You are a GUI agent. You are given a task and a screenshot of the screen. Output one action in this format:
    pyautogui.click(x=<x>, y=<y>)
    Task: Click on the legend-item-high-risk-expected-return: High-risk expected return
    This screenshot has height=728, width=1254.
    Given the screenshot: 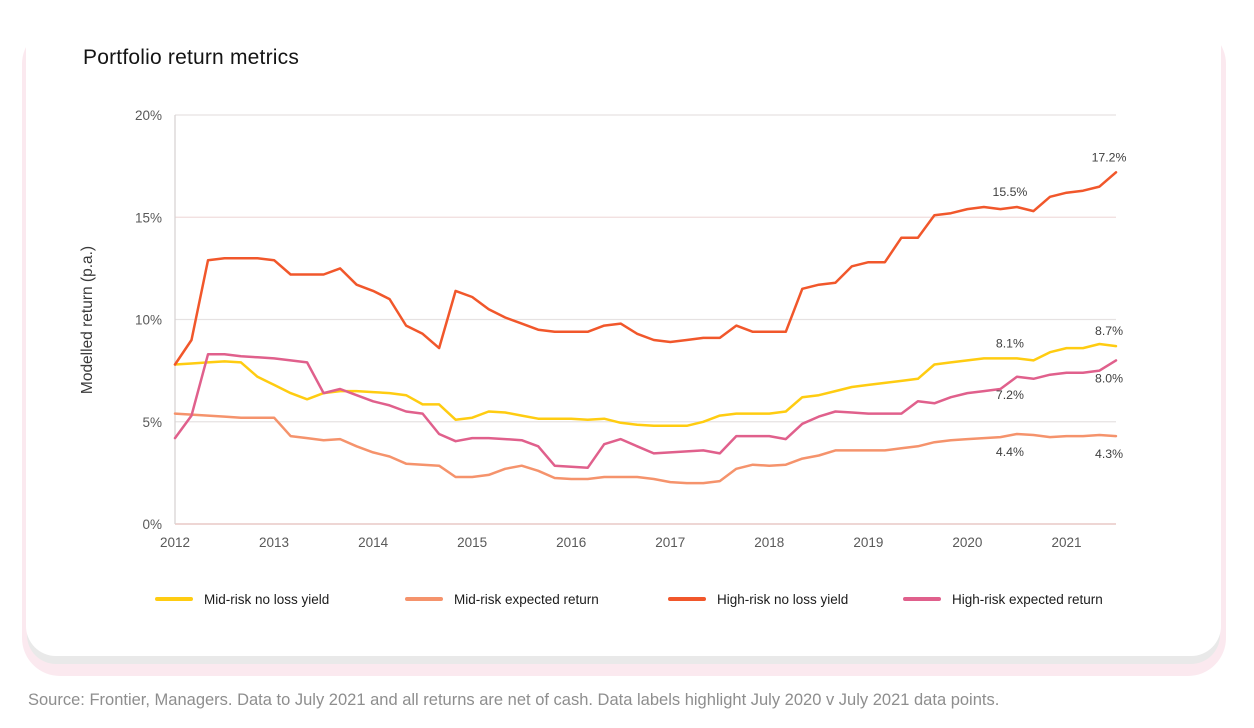 What is the action you would take?
    pyautogui.click(x=1003, y=599)
    